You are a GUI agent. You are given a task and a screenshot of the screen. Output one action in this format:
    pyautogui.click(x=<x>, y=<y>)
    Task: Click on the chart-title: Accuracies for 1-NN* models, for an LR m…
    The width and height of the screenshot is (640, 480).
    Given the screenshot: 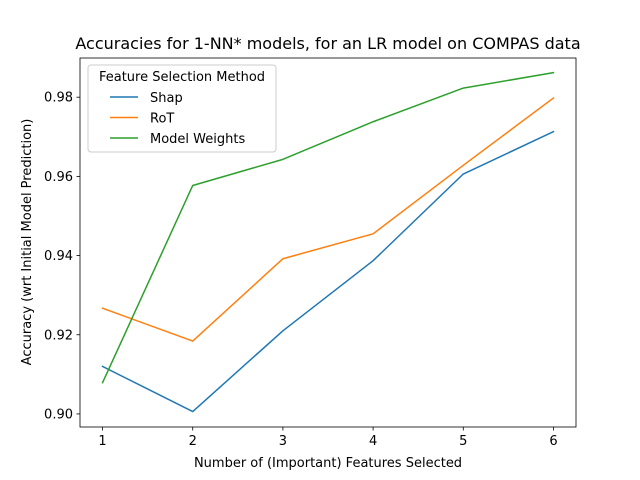 What is the action you would take?
    pyautogui.click(x=327, y=43)
    